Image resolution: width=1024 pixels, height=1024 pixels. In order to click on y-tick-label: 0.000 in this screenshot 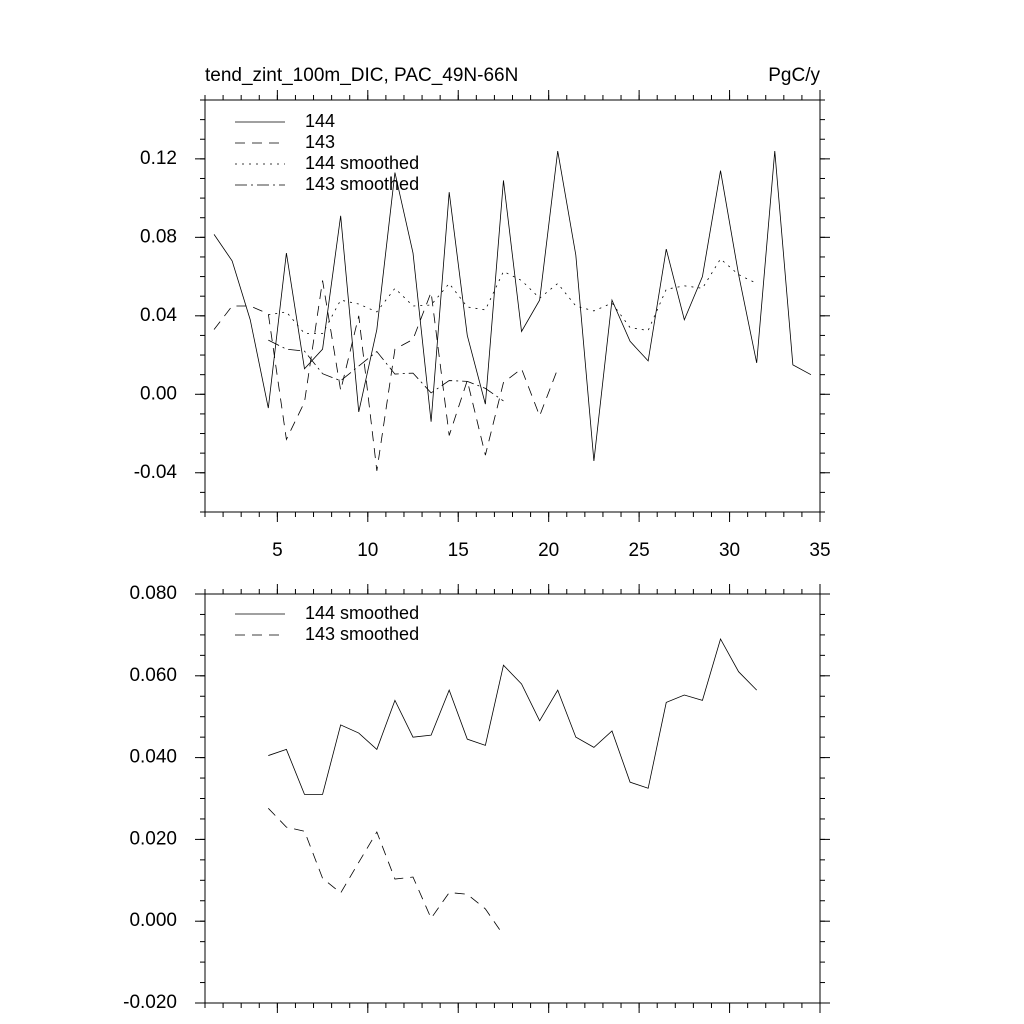, I will do `click(153, 920)`.